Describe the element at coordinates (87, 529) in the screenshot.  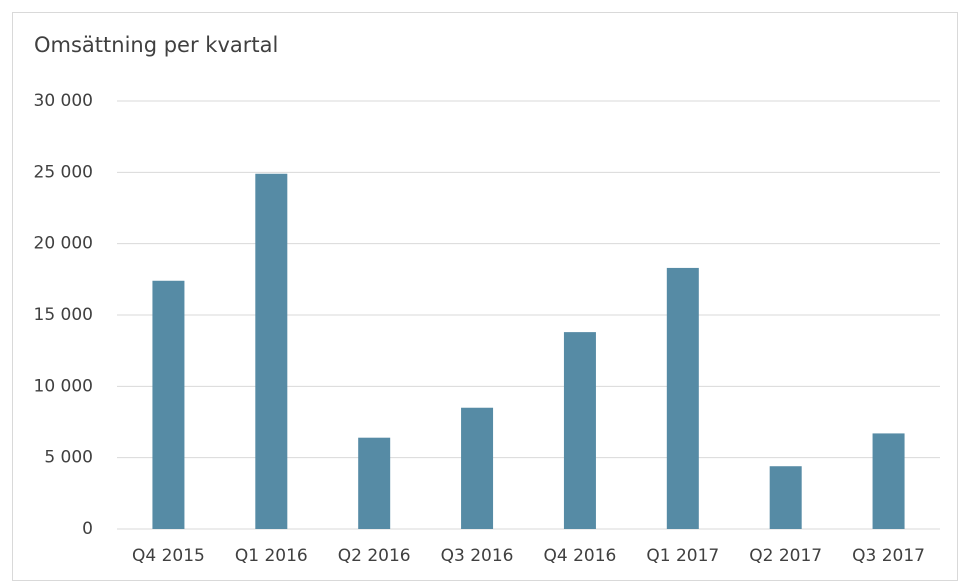
I see `y-tick-label: 0` at that location.